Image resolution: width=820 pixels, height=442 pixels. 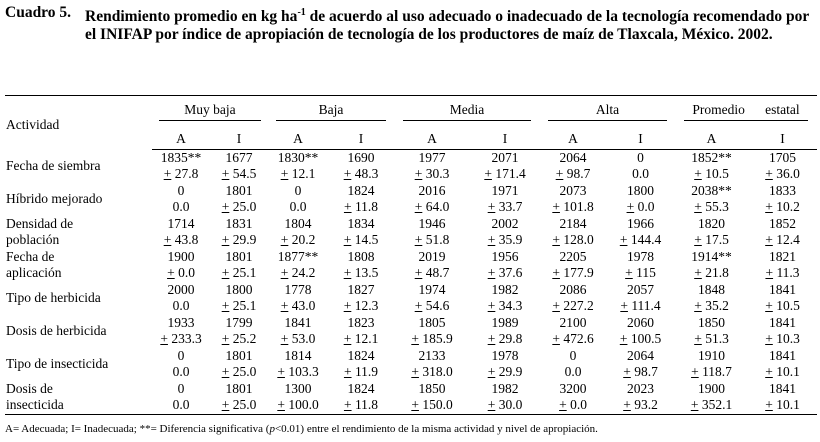 What do you see at coordinates (711, 265) in the screenshot?
I see `value-cell: 1914** + 21.8` at bounding box center [711, 265].